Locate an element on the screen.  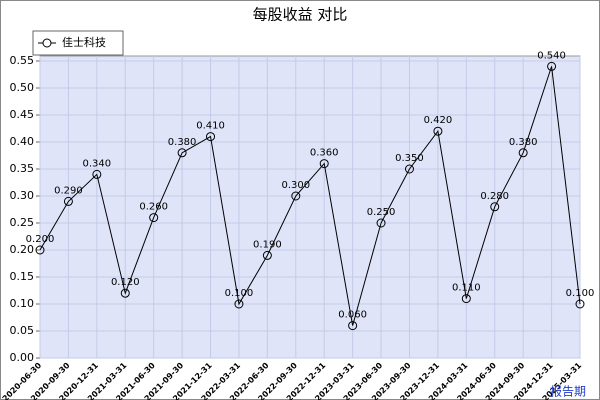
value-label: 0.260 is located at coordinates (153, 207).